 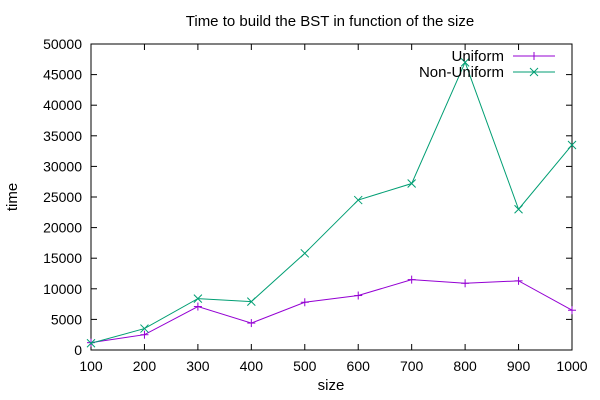 I want to click on y-tick-label: 5000, so click(x=66, y=319).